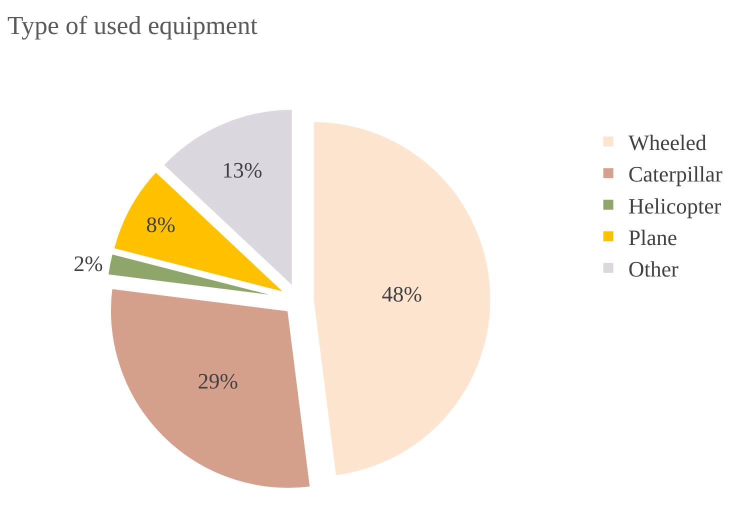 This screenshot has height=522, width=740. I want to click on chart-title: Type of used equipment, so click(132, 25).